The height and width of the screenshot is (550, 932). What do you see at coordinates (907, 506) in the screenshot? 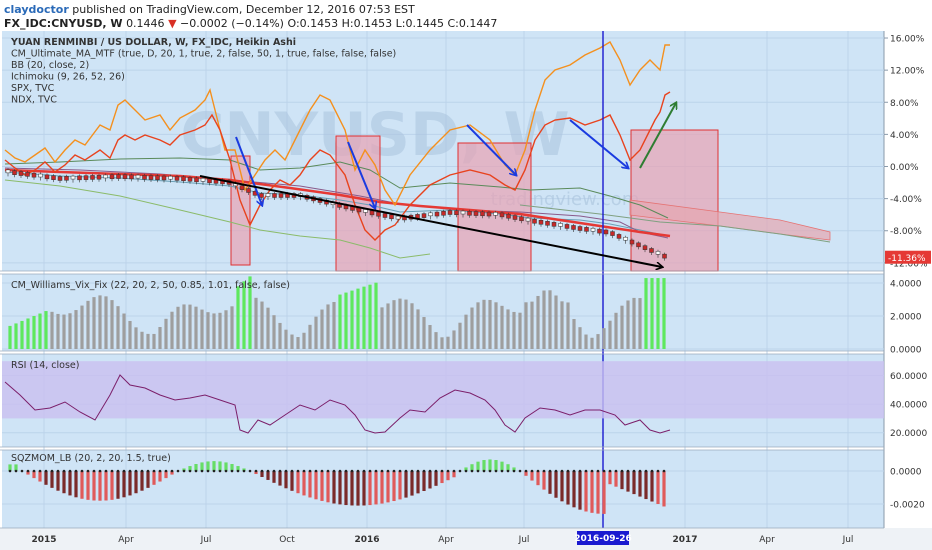
I see `sqz-tick-label: -0.0020` at bounding box center [907, 506].